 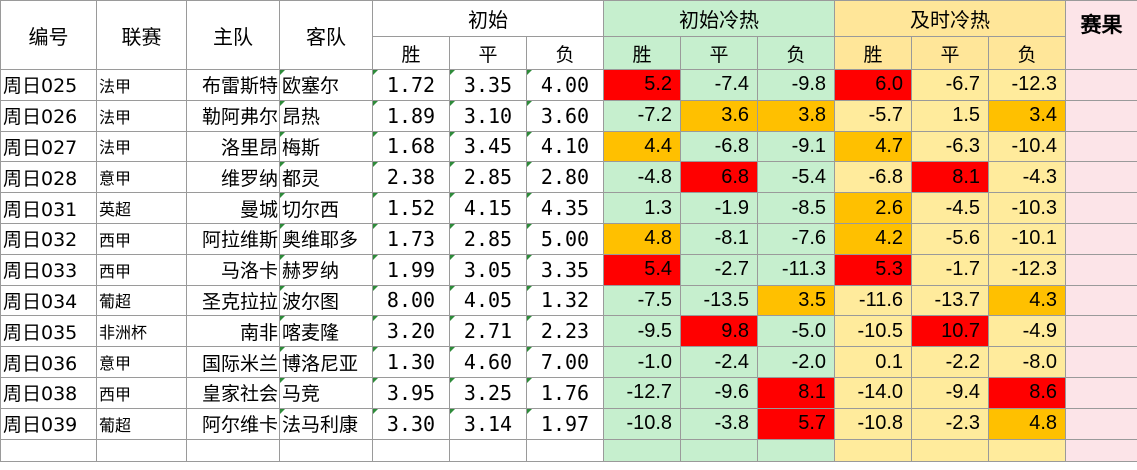 I want to click on initial-cold-loss-cell: -2.0, so click(x=796, y=362).